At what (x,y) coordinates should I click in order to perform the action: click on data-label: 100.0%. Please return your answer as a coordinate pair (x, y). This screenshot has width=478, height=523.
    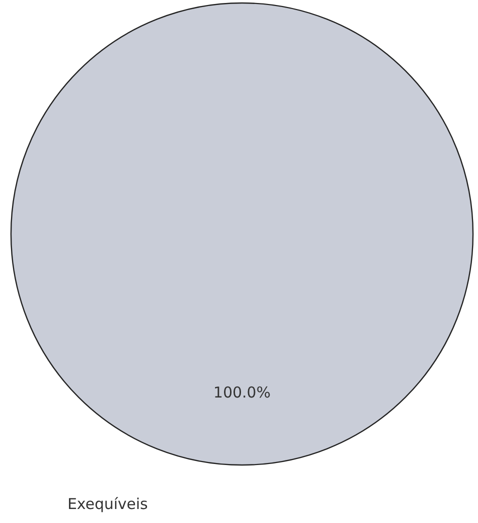
    Looking at the image, I should click on (242, 392).